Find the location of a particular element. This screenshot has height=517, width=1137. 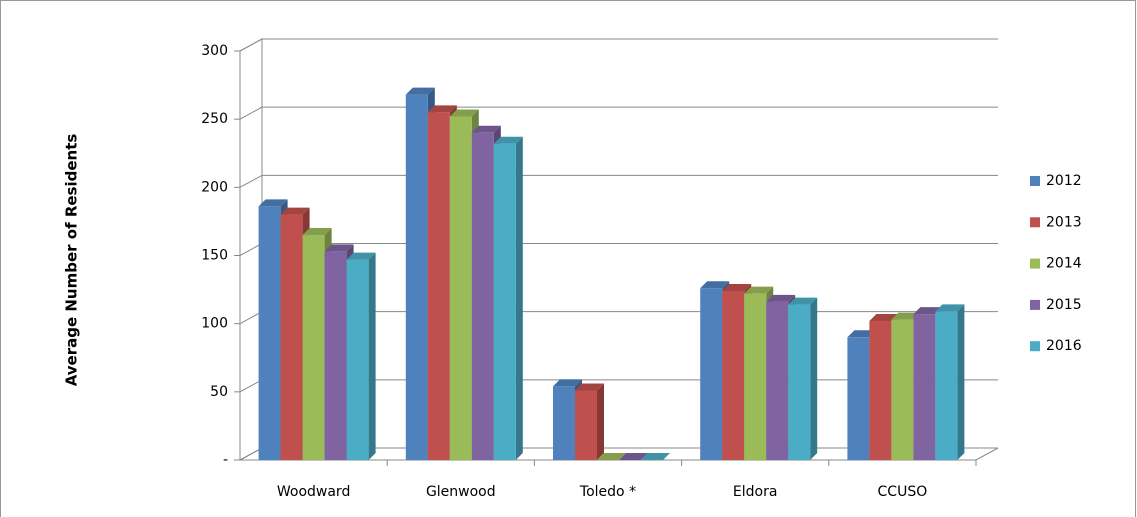

legend-label: 2013 is located at coordinates (1064, 222).